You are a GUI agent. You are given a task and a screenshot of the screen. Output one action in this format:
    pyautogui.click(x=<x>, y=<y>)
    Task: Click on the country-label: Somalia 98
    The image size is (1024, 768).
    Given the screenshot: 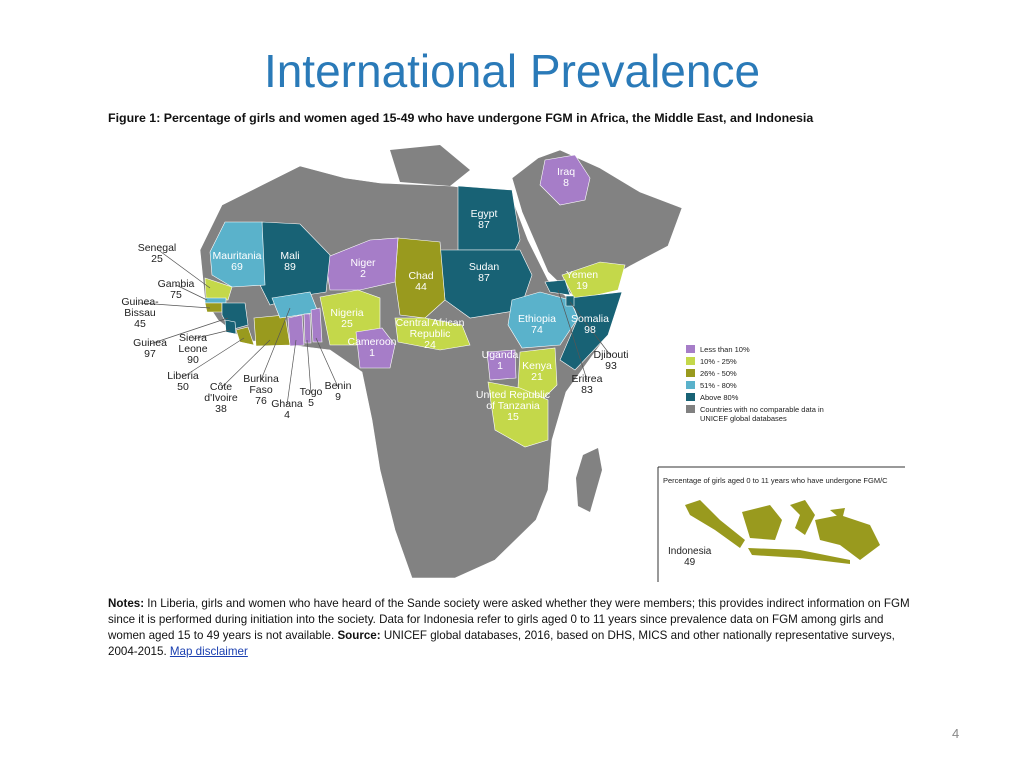 What is the action you would take?
    pyautogui.click(x=590, y=325)
    